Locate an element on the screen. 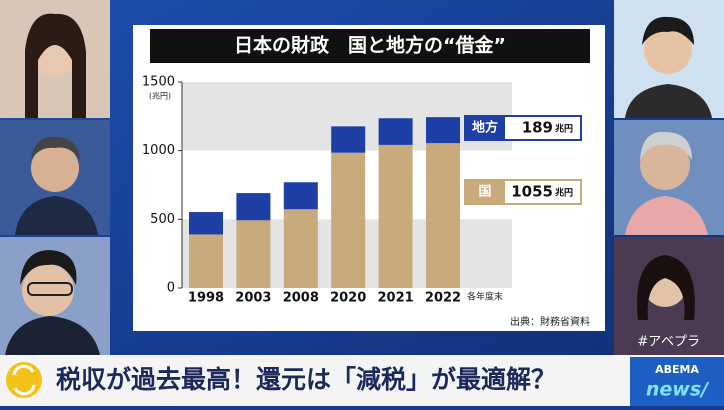 Image resolution: width=724 pixels, height=410 pixels. y-unit: (兆円) is located at coordinates (160, 96).